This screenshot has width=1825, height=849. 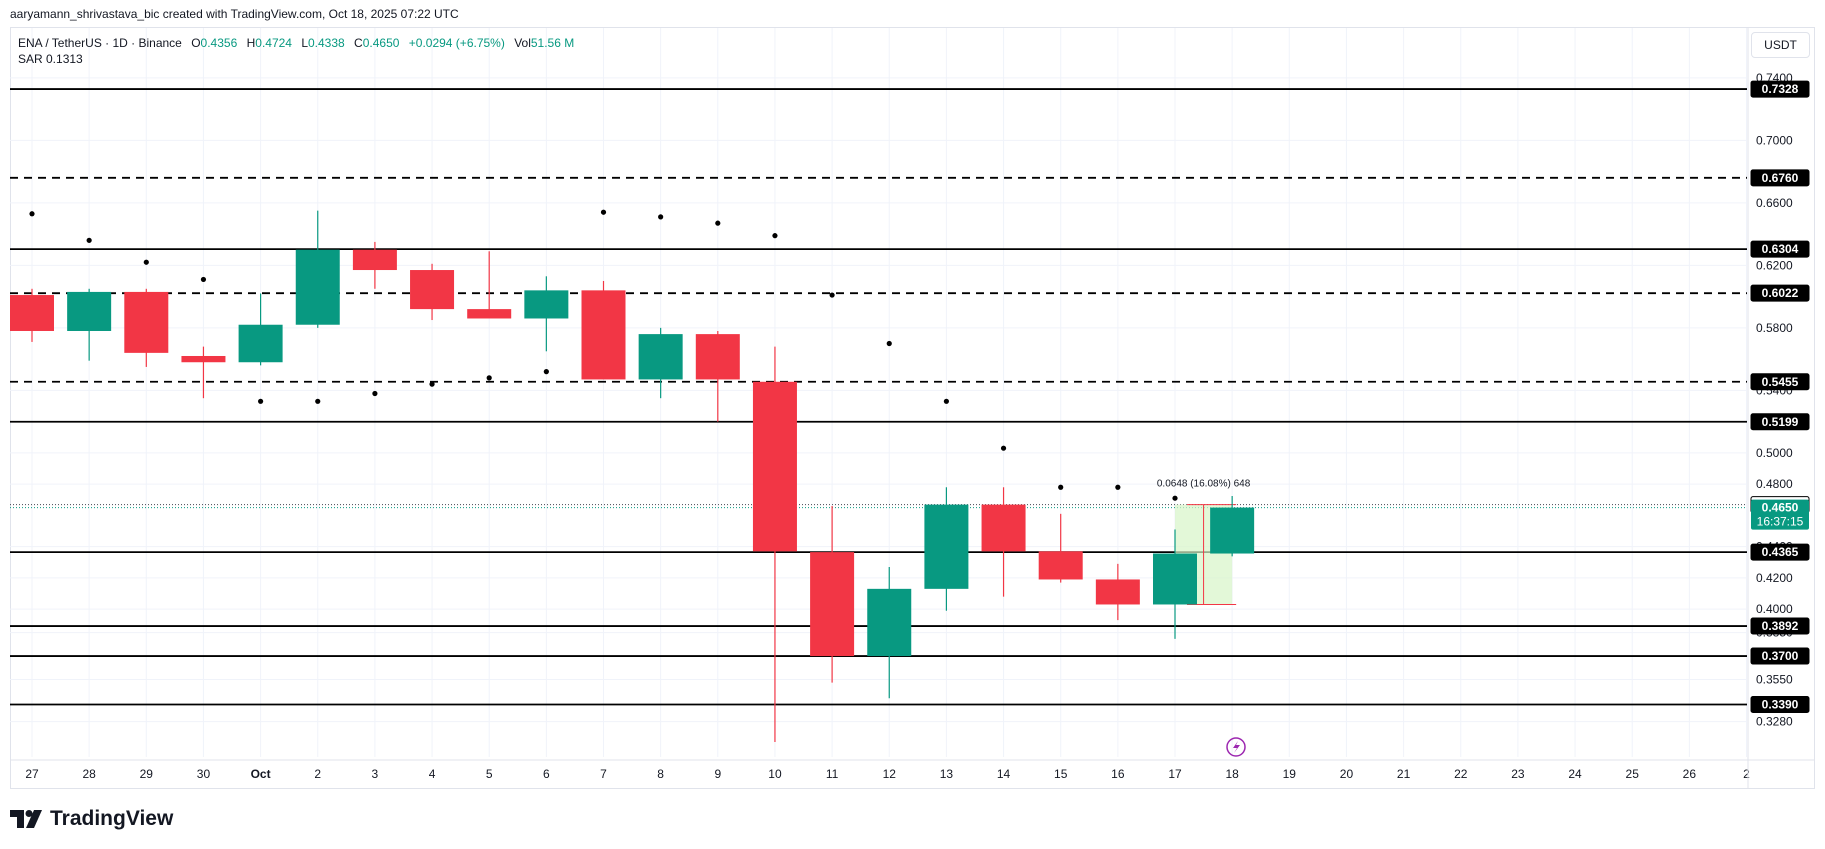 I want to click on x-tick-label: 7, so click(x=603, y=774).